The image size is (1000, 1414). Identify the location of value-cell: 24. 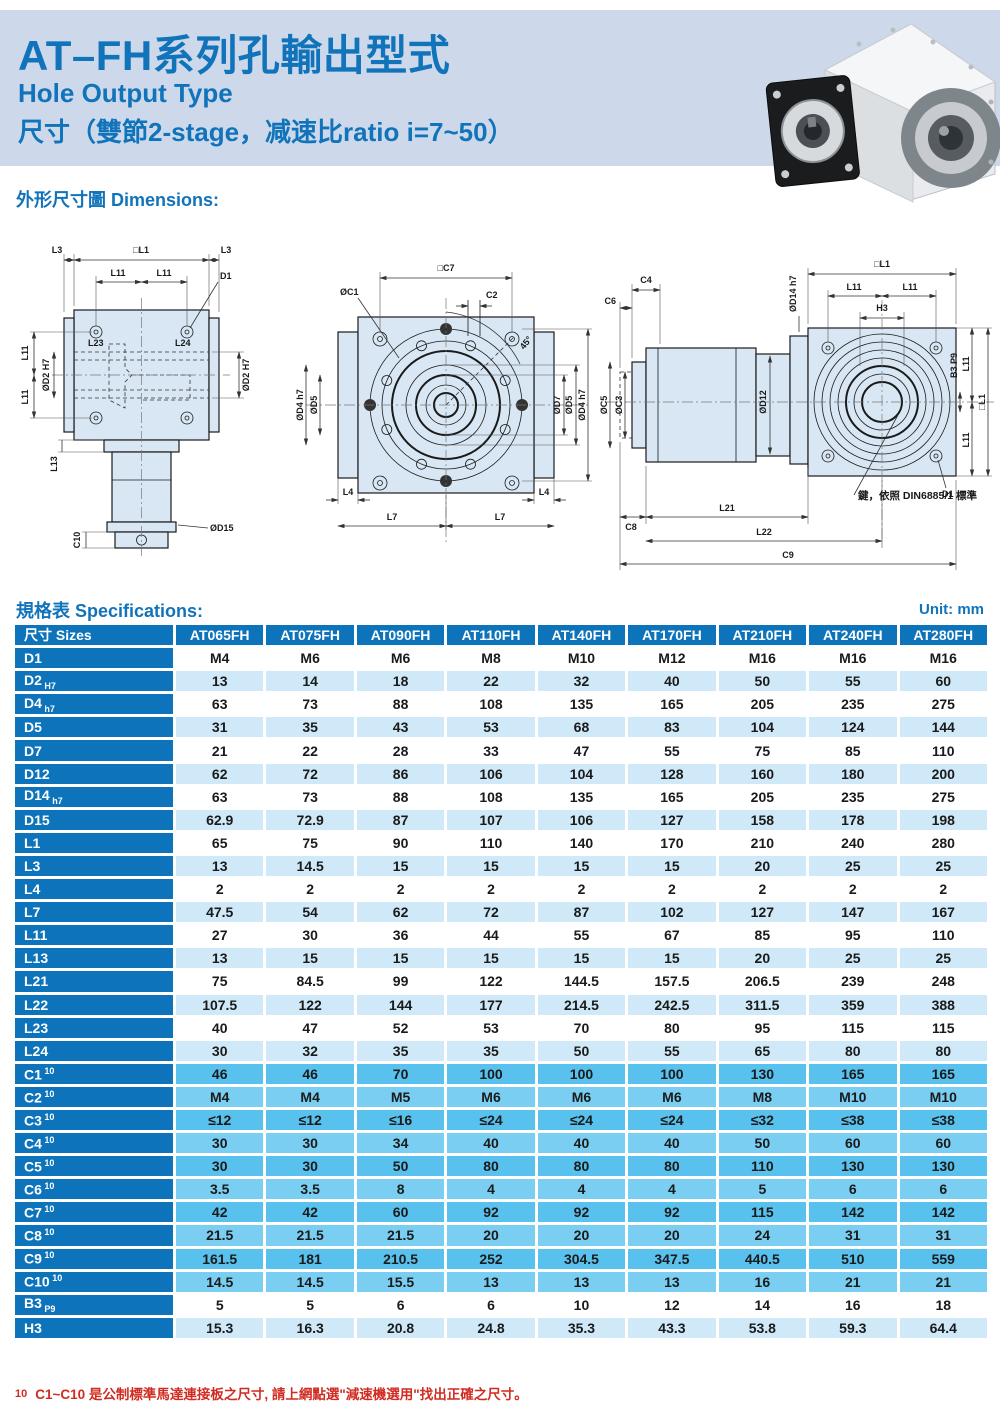
(762, 1235).